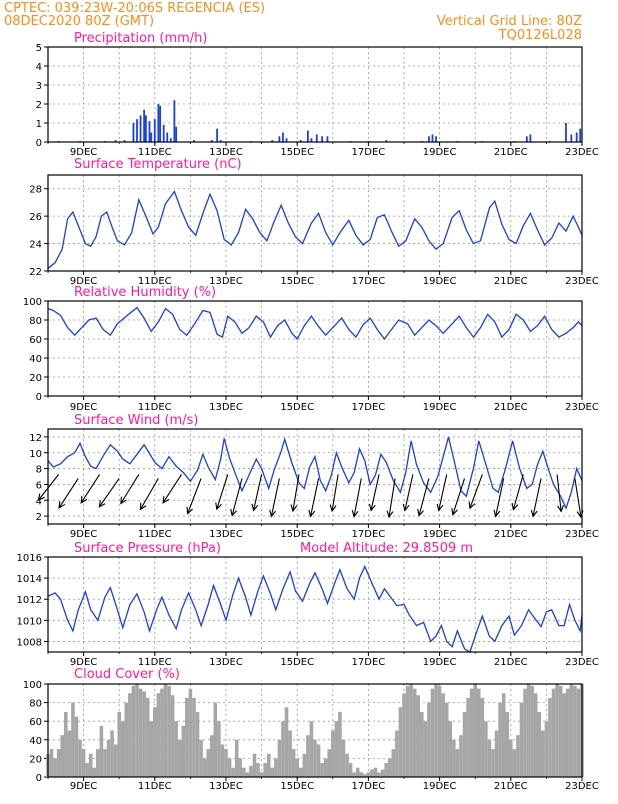 The image size is (618, 804). Describe the element at coordinates (315, 229) in the screenshot. I see `series-line` at that location.